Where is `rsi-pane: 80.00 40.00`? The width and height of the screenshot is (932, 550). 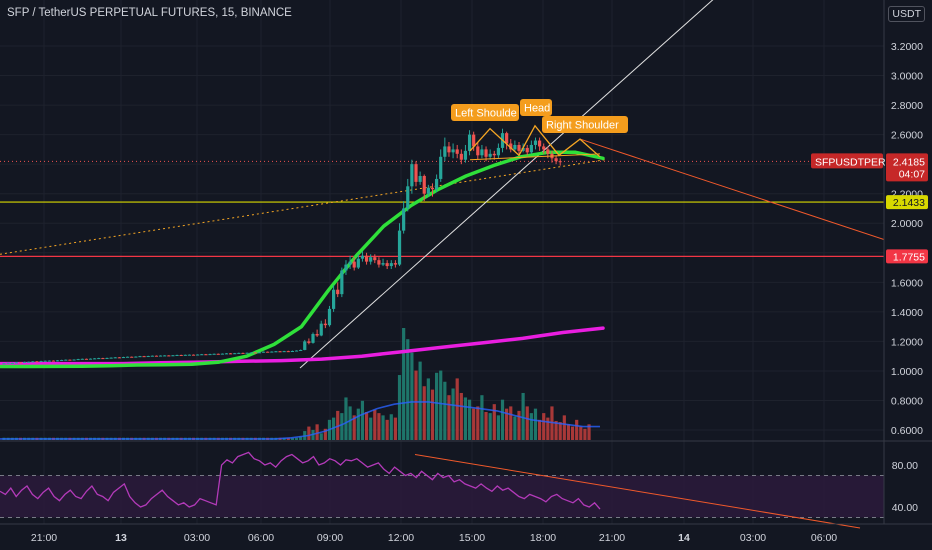 rsi-pane: 80.00 40.00 is located at coordinates (459, 490).